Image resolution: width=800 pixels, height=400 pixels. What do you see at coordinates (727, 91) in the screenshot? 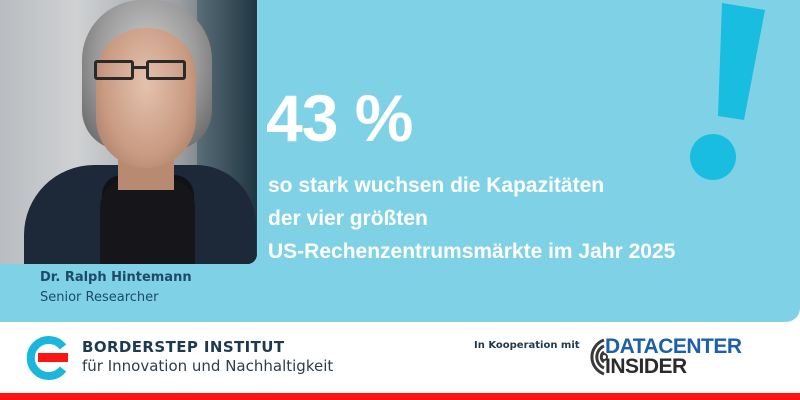
I see `exclamation-mark-icon` at bounding box center [727, 91].